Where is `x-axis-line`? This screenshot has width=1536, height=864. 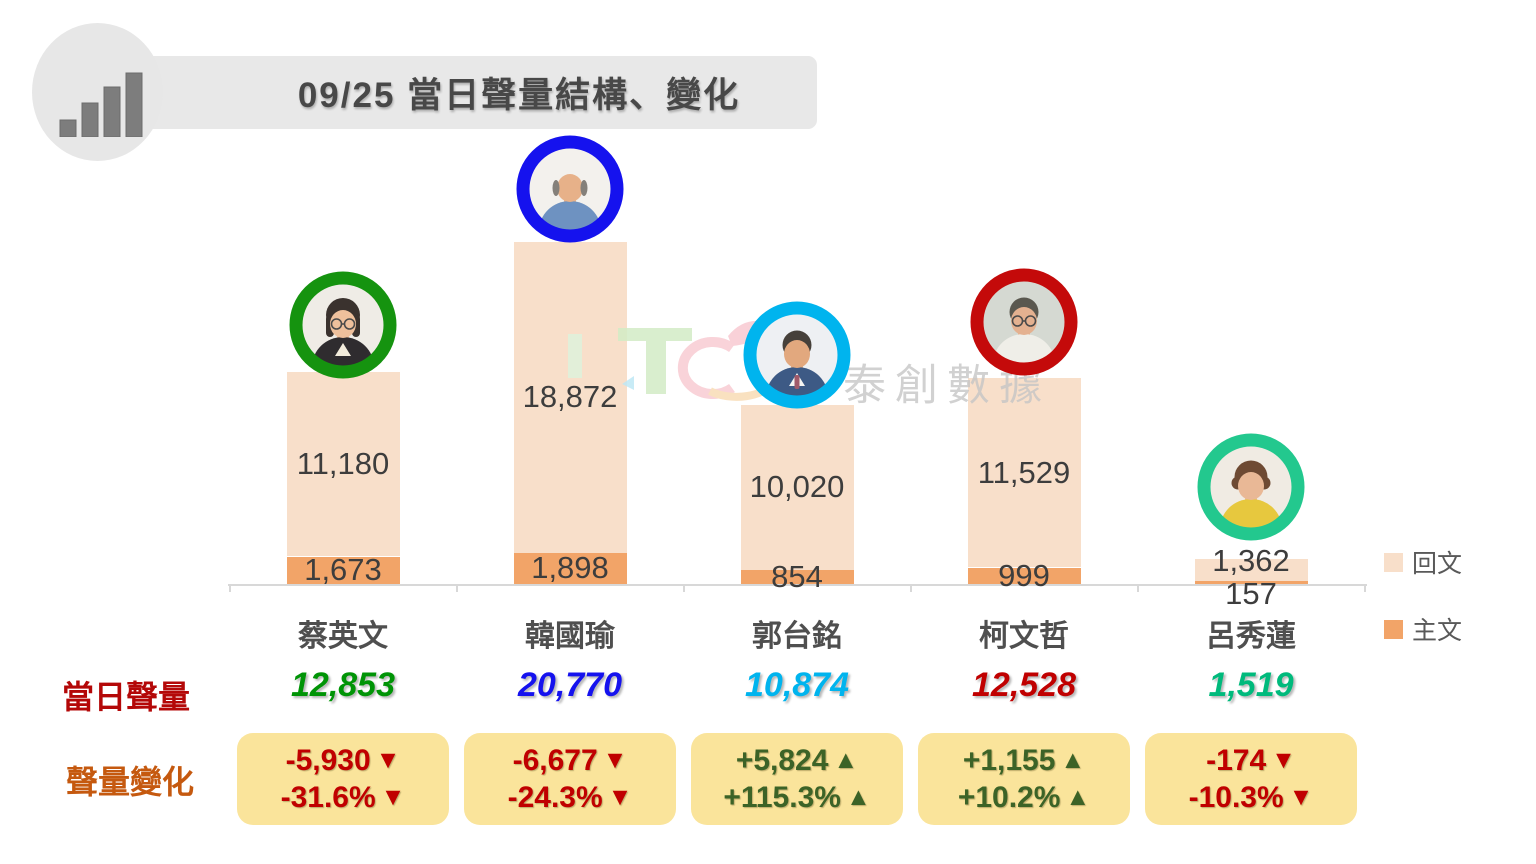 x-axis-line is located at coordinates (797, 585).